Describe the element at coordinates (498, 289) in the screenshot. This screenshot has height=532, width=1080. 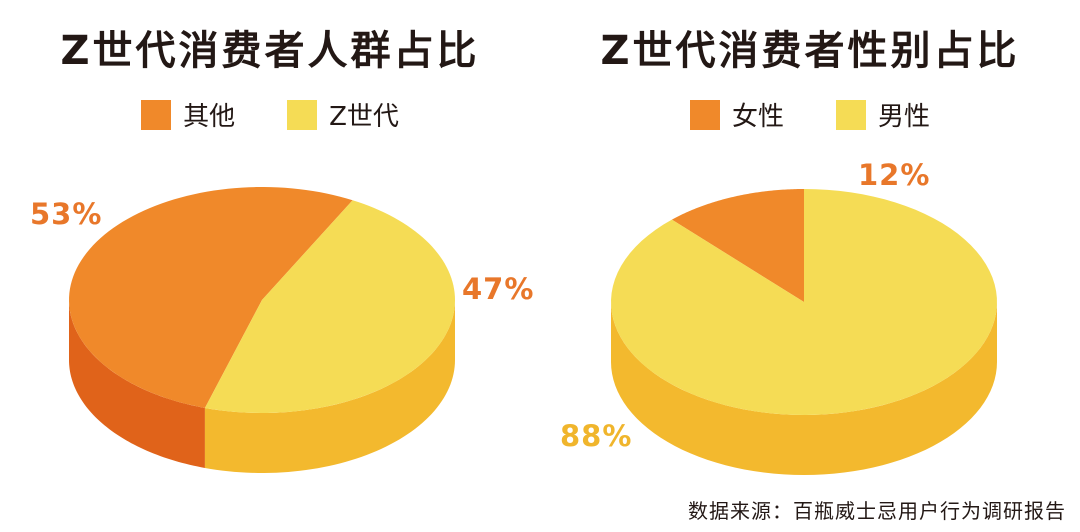
I see `slice-percent-label: 47%` at that location.